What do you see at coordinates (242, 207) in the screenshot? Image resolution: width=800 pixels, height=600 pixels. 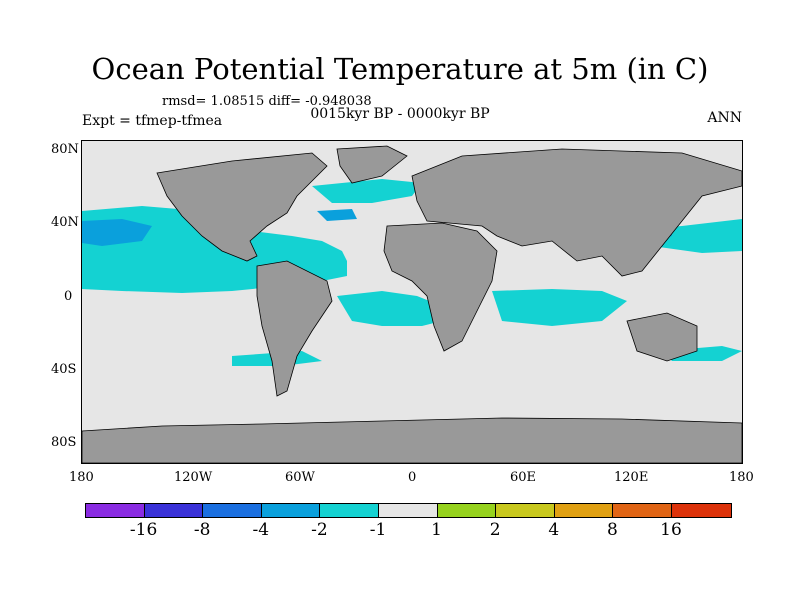 I see `north-america` at bounding box center [242, 207].